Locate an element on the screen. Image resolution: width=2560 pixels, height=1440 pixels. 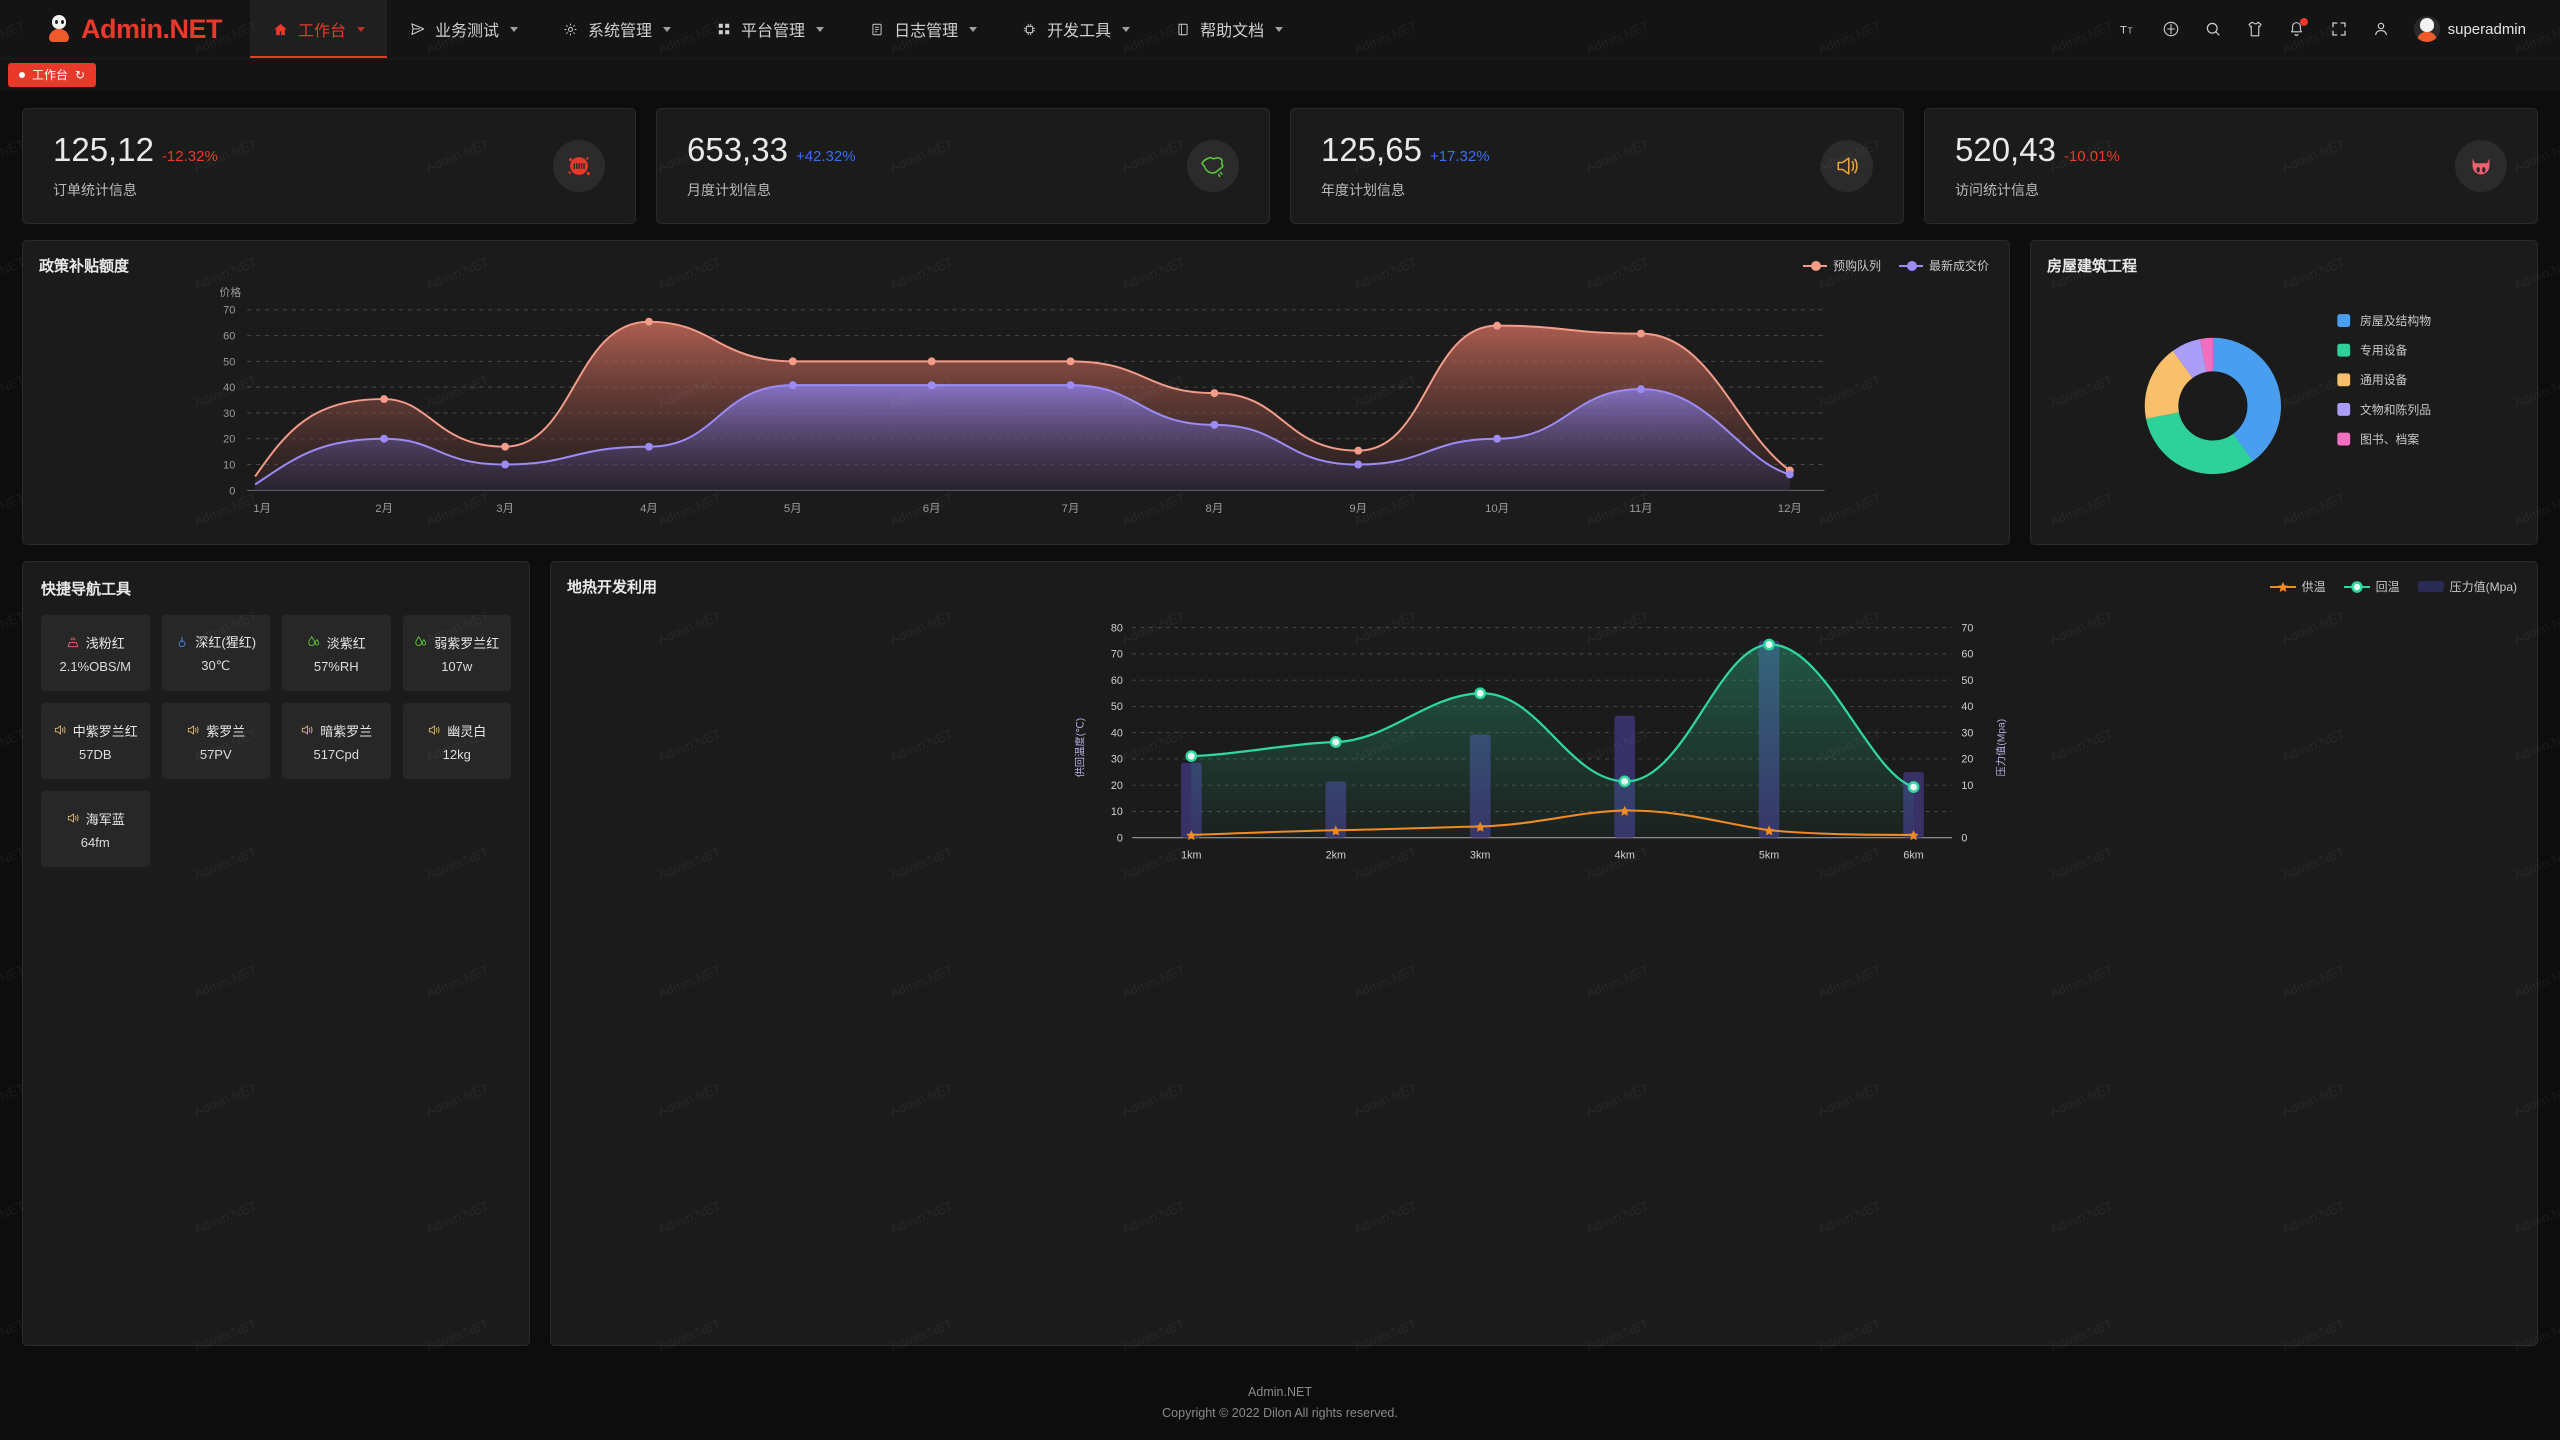
stat-delta: -12.32% is located at coordinates (189, 156).